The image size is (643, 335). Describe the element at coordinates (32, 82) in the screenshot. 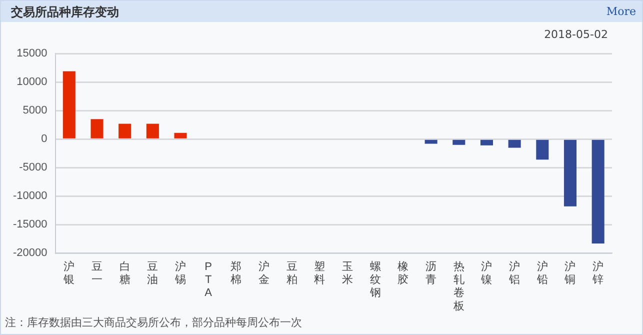

I see `y-tick-label: 10000` at that location.